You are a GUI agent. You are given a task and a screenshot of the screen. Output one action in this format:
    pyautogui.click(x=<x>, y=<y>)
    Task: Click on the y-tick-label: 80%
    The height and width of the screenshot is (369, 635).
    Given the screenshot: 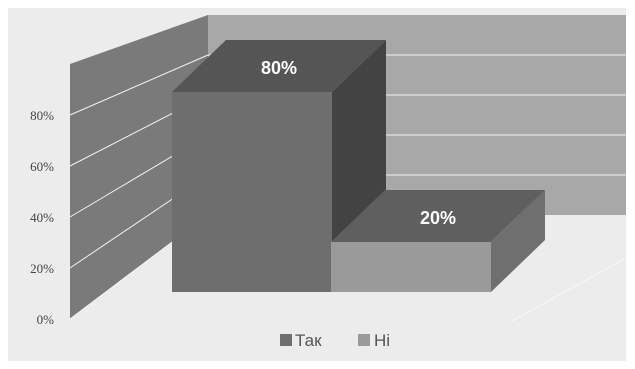 What is the action you would take?
    pyautogui.click(x=42, y=115)
    